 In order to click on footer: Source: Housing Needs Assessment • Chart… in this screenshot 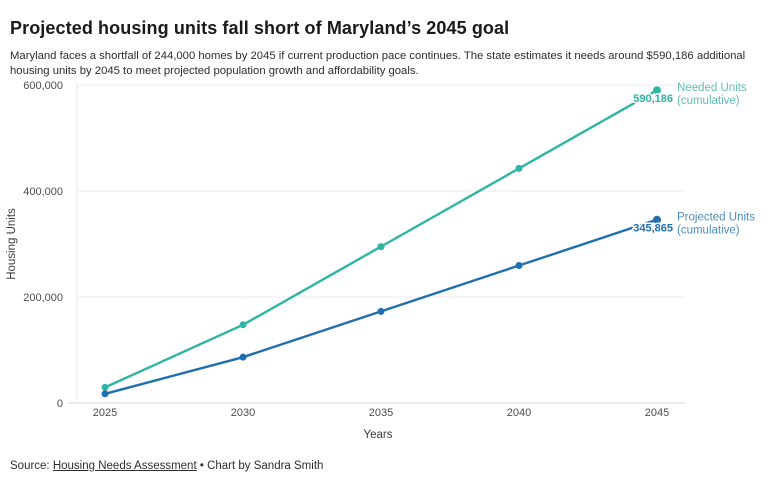, I will do `click(166, 466)`.